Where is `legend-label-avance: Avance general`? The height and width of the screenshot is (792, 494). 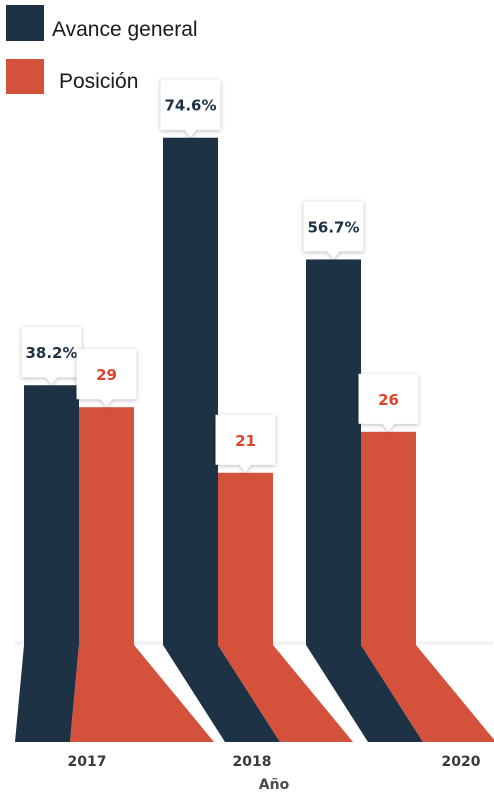
legend-label-avance: Avance general is located at coordinates (125, 29).